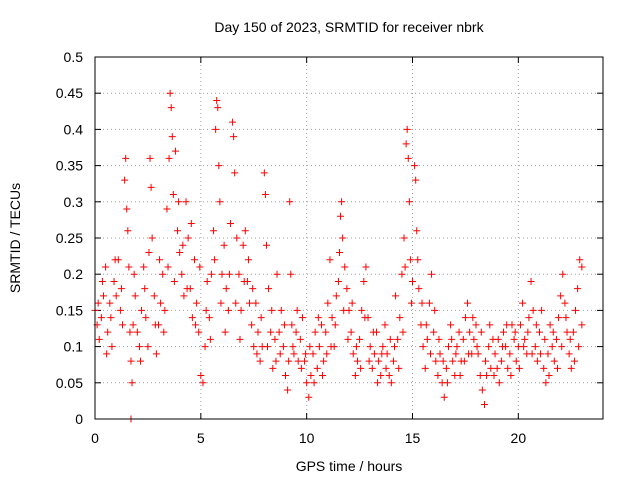 Image resolution: width=640 pixels, height=480 pixels. Describe the element at coordinates (519, 438) in the screenshot. I see `x-tick-label: 20` at that location.